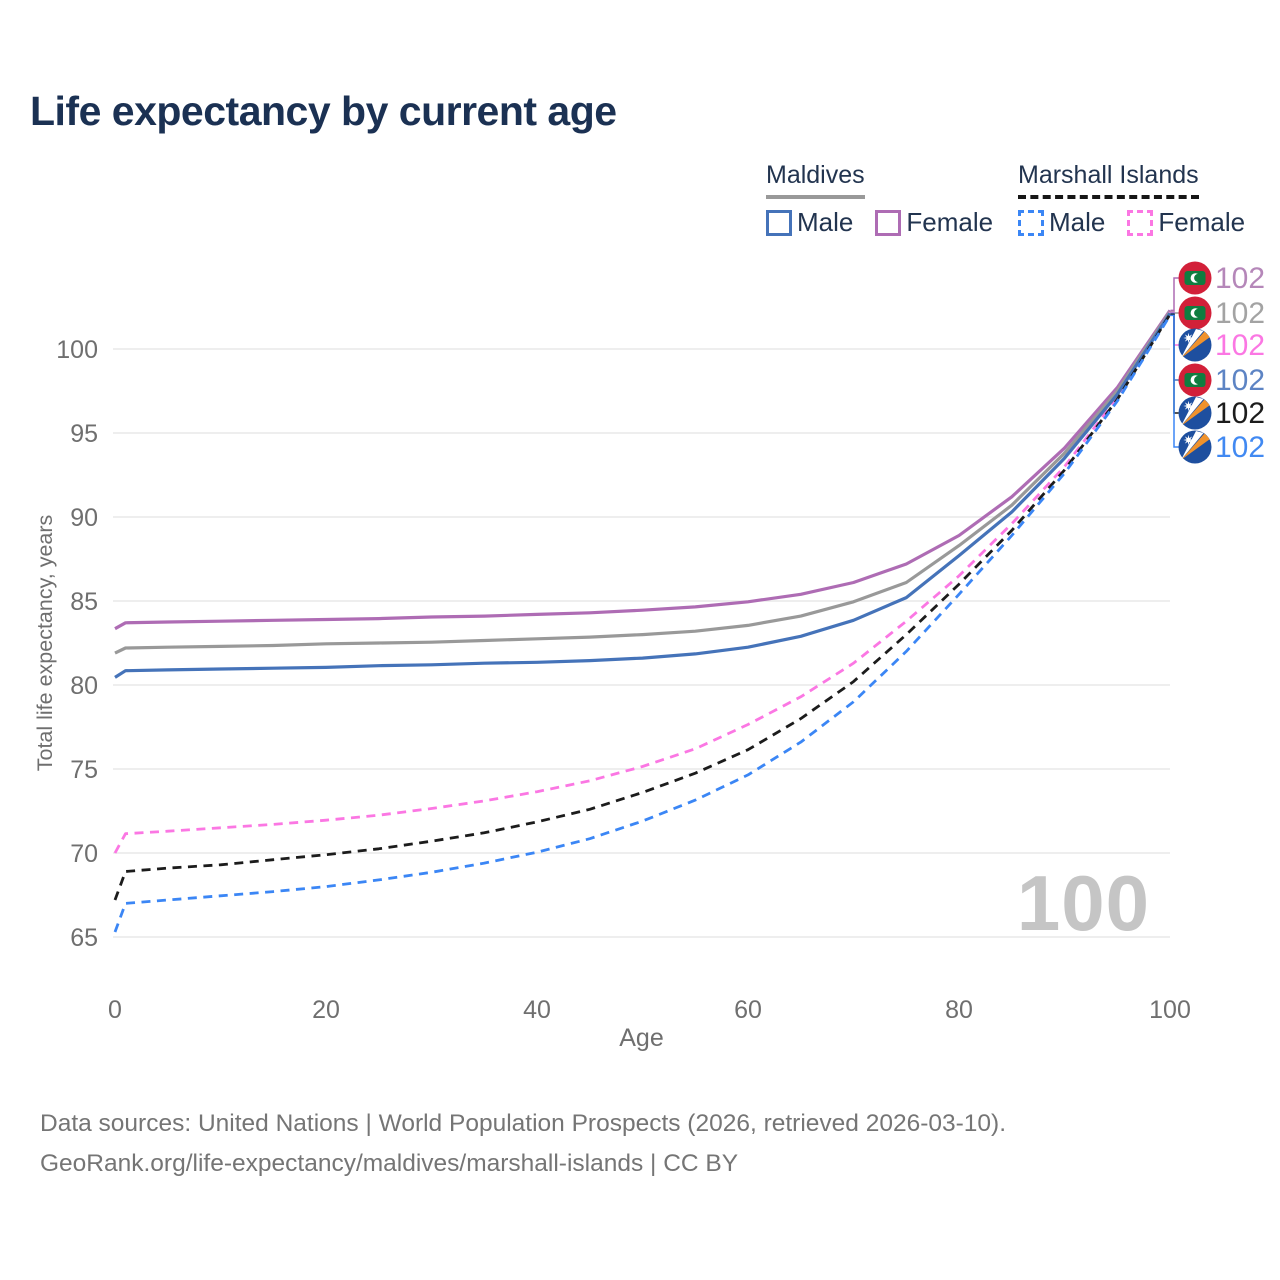 This screenshot has height=1280, width=1280. What do you see at coordinates (815, 180) in the screenshot?
I see `legend-group-title-maldives: Maldives` at bounding box center [815, 180].